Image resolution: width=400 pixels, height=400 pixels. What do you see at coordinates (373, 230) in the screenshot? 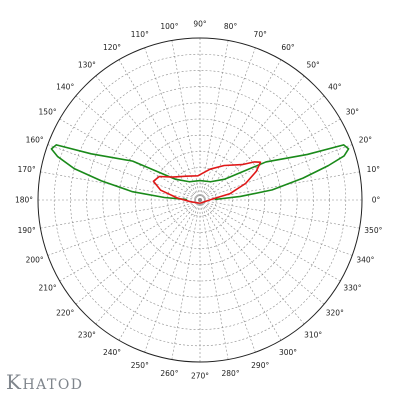
I see `angle-tick-label: 350°` at bounding box center [373, 230].